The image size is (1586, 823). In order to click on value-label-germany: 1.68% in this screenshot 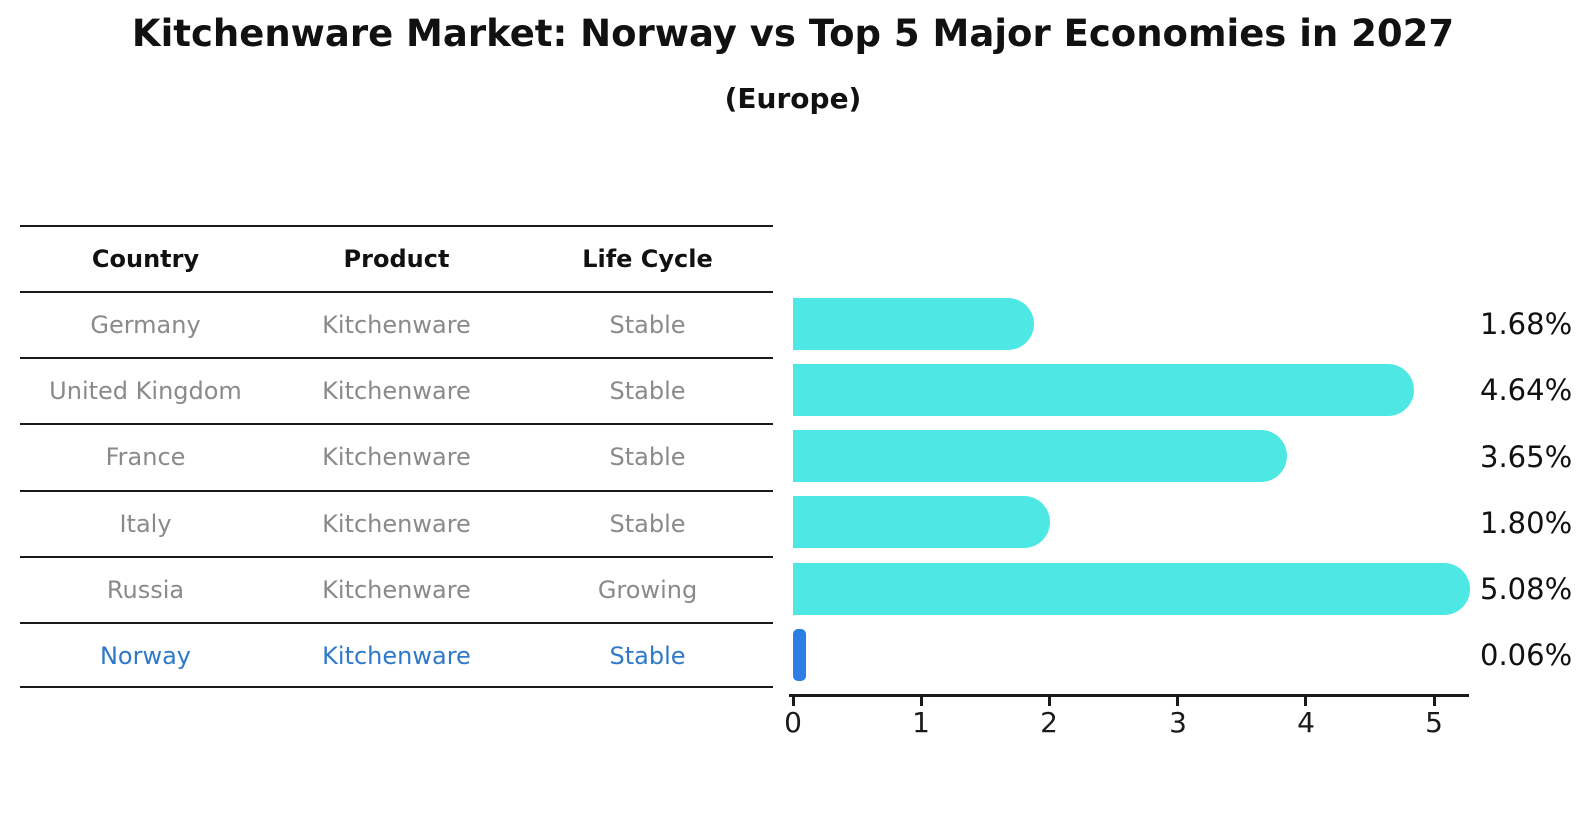, I will do `click(1526, 324)`.